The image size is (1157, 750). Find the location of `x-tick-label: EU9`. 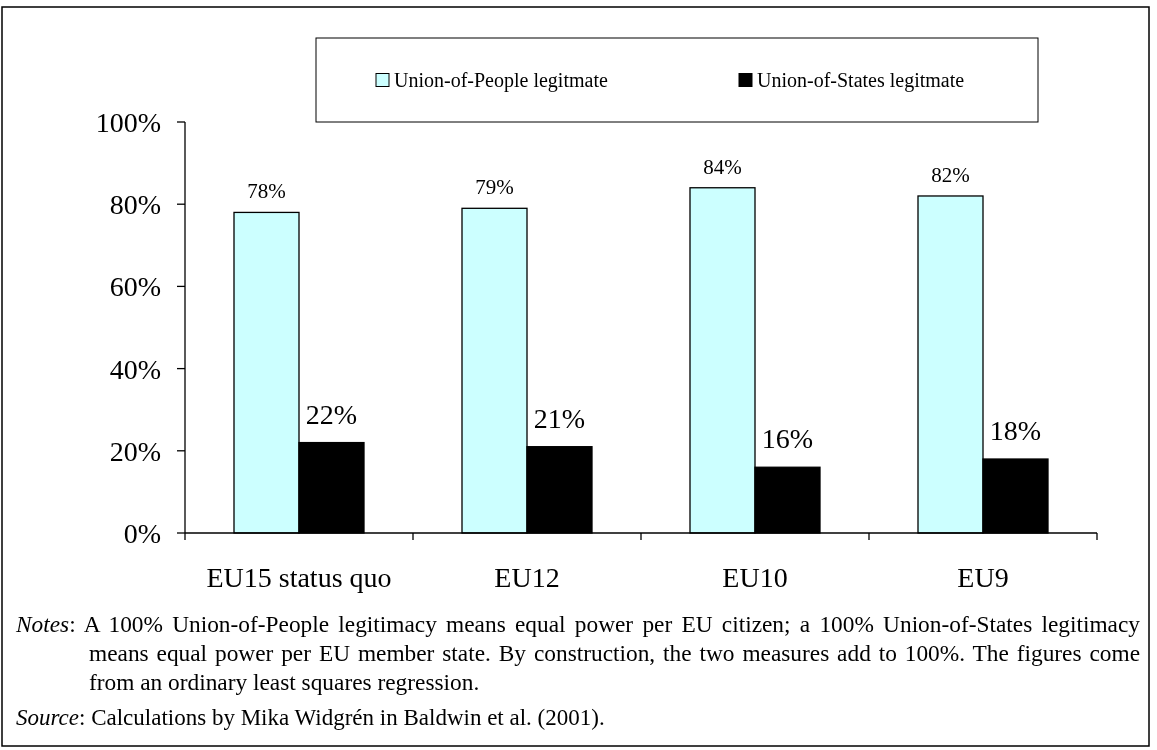

x-tick-label: EU9 is located at coordinates (983, 577).